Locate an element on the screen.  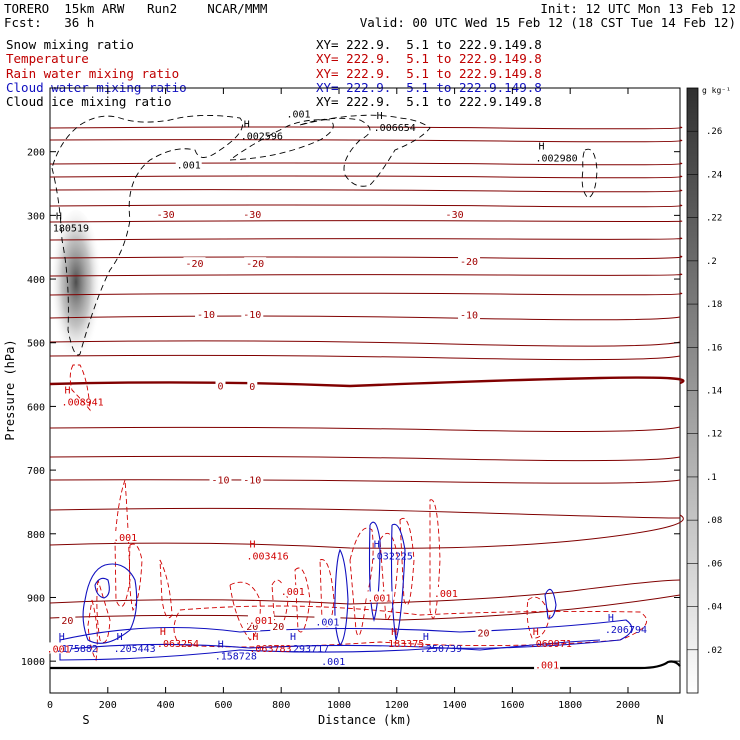
maximum-value-label: .002980 is located at coordinates (557, 159).